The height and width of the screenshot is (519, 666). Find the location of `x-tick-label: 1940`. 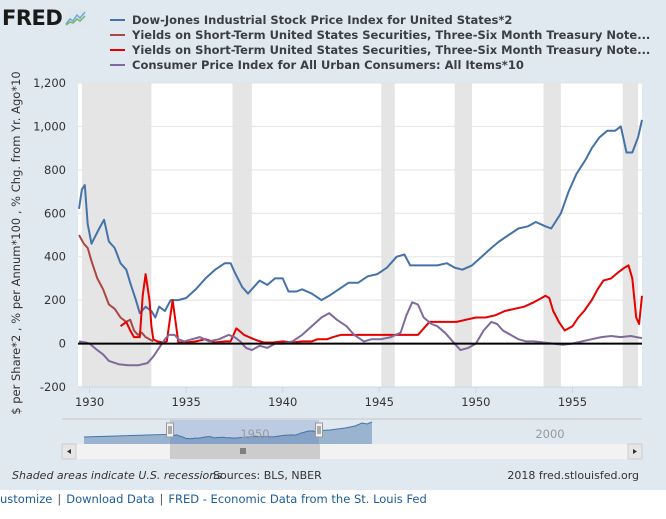

x-tick-label: 1940 is located at coordinates (282, 402).